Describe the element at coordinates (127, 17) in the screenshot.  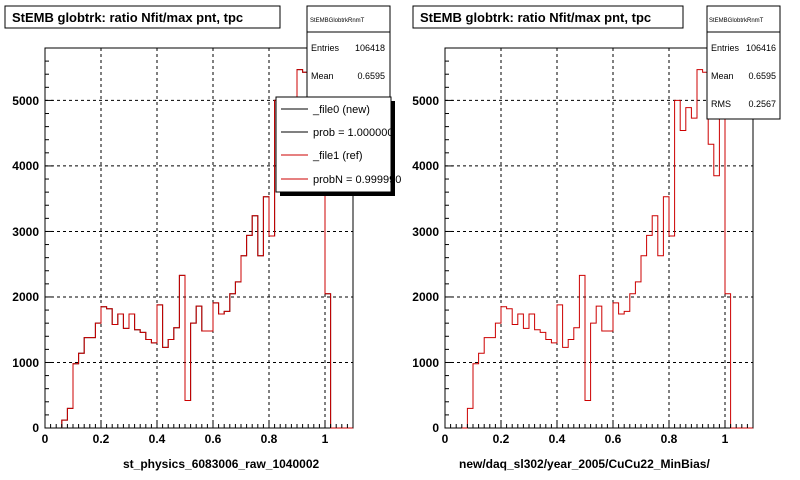
I see `left-chart-title: StEMB globtrk: ratio Nfit/max pnt, tpc` at that location.